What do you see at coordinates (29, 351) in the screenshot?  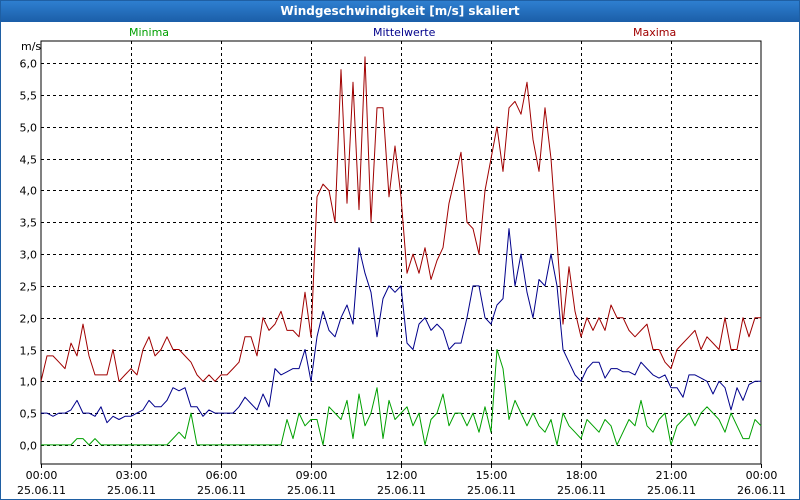 I see `y-tick-label: 1,5` at bounding box center [29, 351].